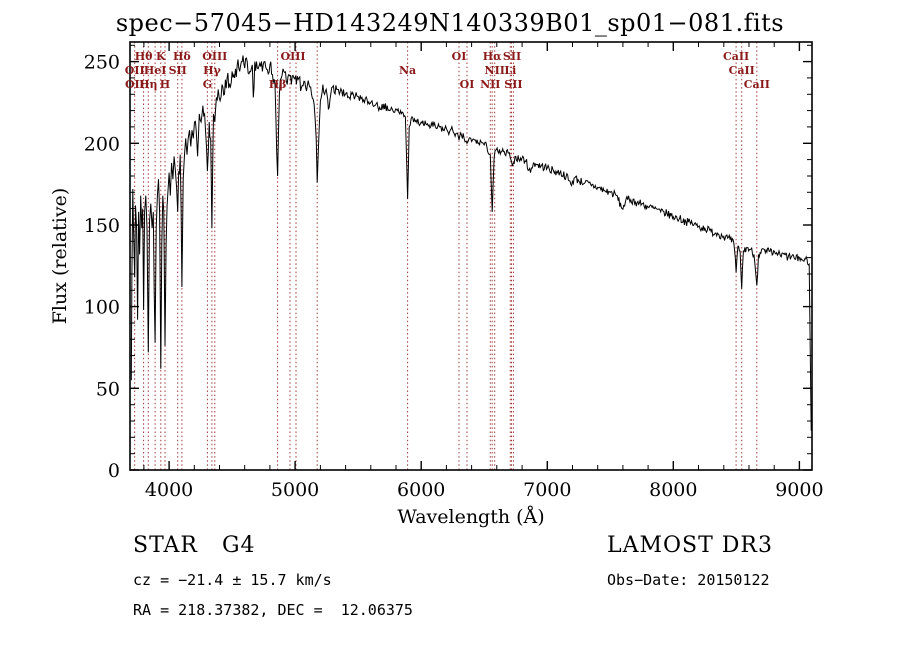  Describe the element at coordinates (114, 471) in the screenshot. I see `y-tick-label: 0` at that location.